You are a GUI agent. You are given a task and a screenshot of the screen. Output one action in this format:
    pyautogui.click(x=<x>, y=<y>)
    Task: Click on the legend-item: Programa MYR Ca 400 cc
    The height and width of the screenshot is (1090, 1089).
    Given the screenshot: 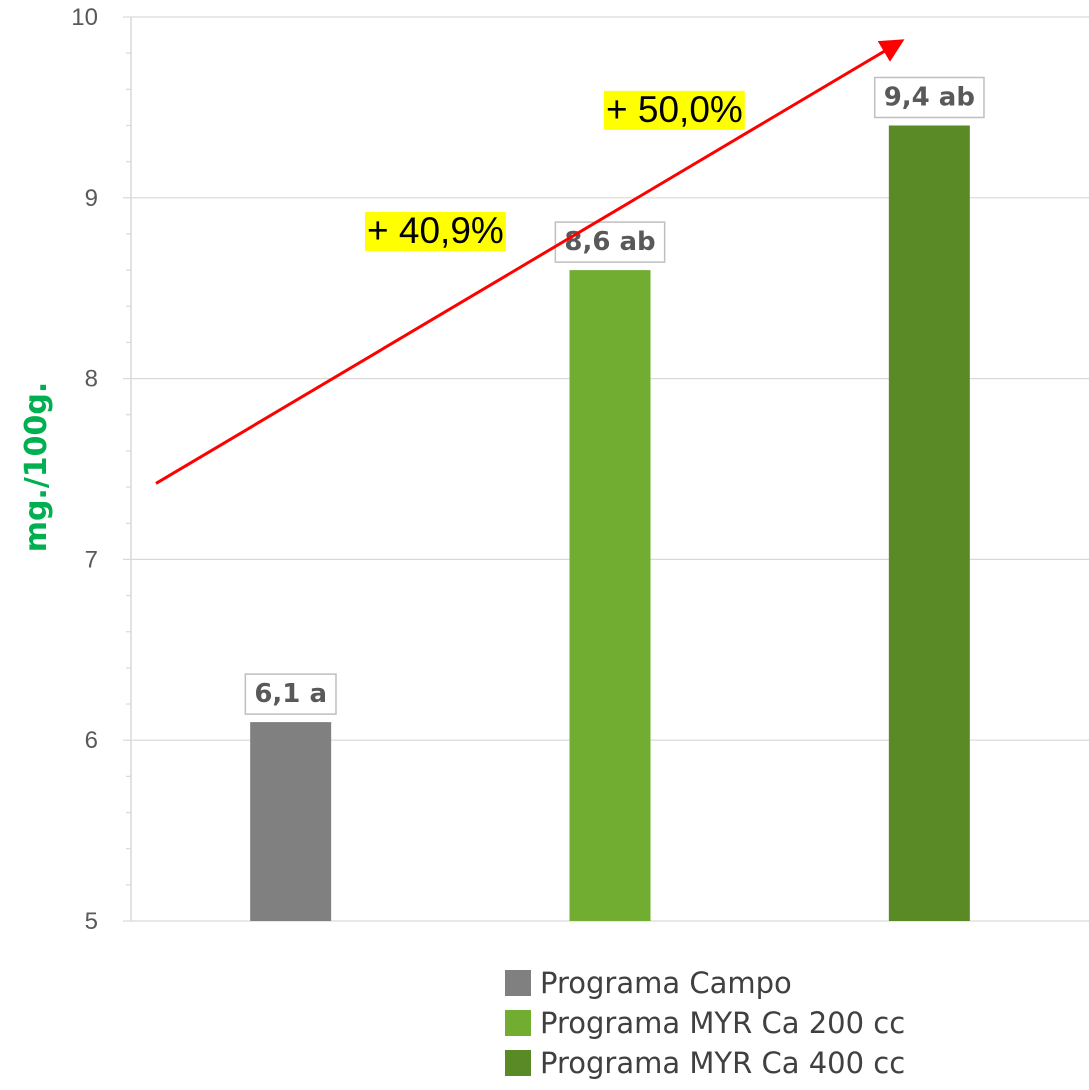 What is the action you would take?
    pyautogui.click(x=705, y=1063)
    